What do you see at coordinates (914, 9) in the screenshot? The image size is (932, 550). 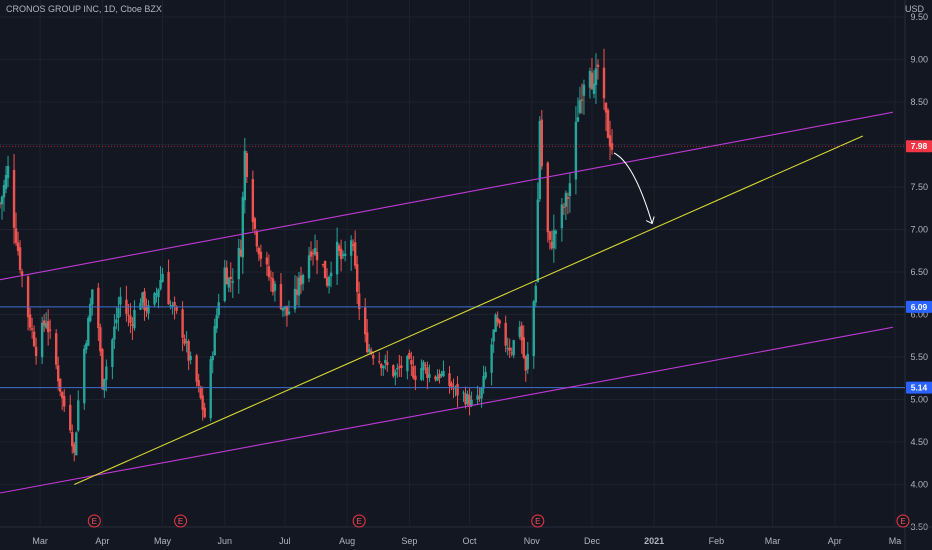 I see `currency-label: USD` at bounding box center [914, 9].